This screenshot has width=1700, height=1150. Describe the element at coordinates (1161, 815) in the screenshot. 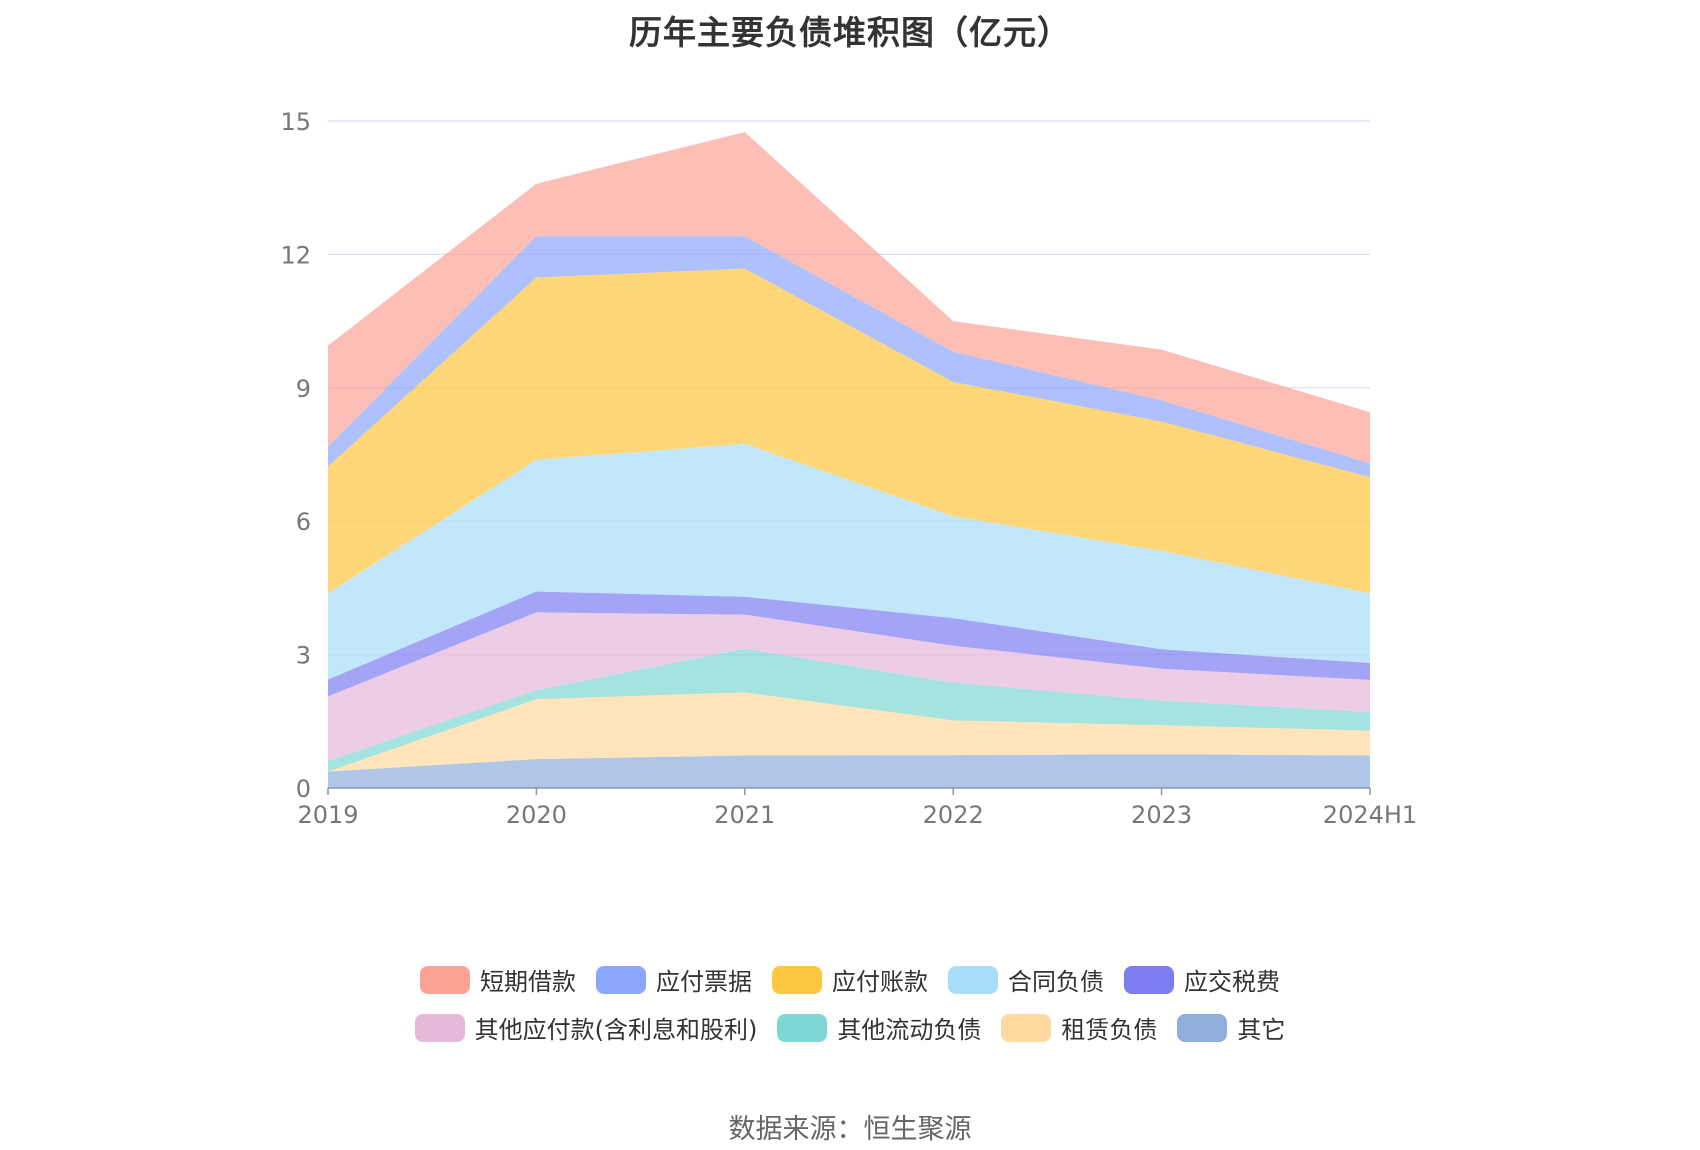

I see `x-tick-label: 2023` at that location.